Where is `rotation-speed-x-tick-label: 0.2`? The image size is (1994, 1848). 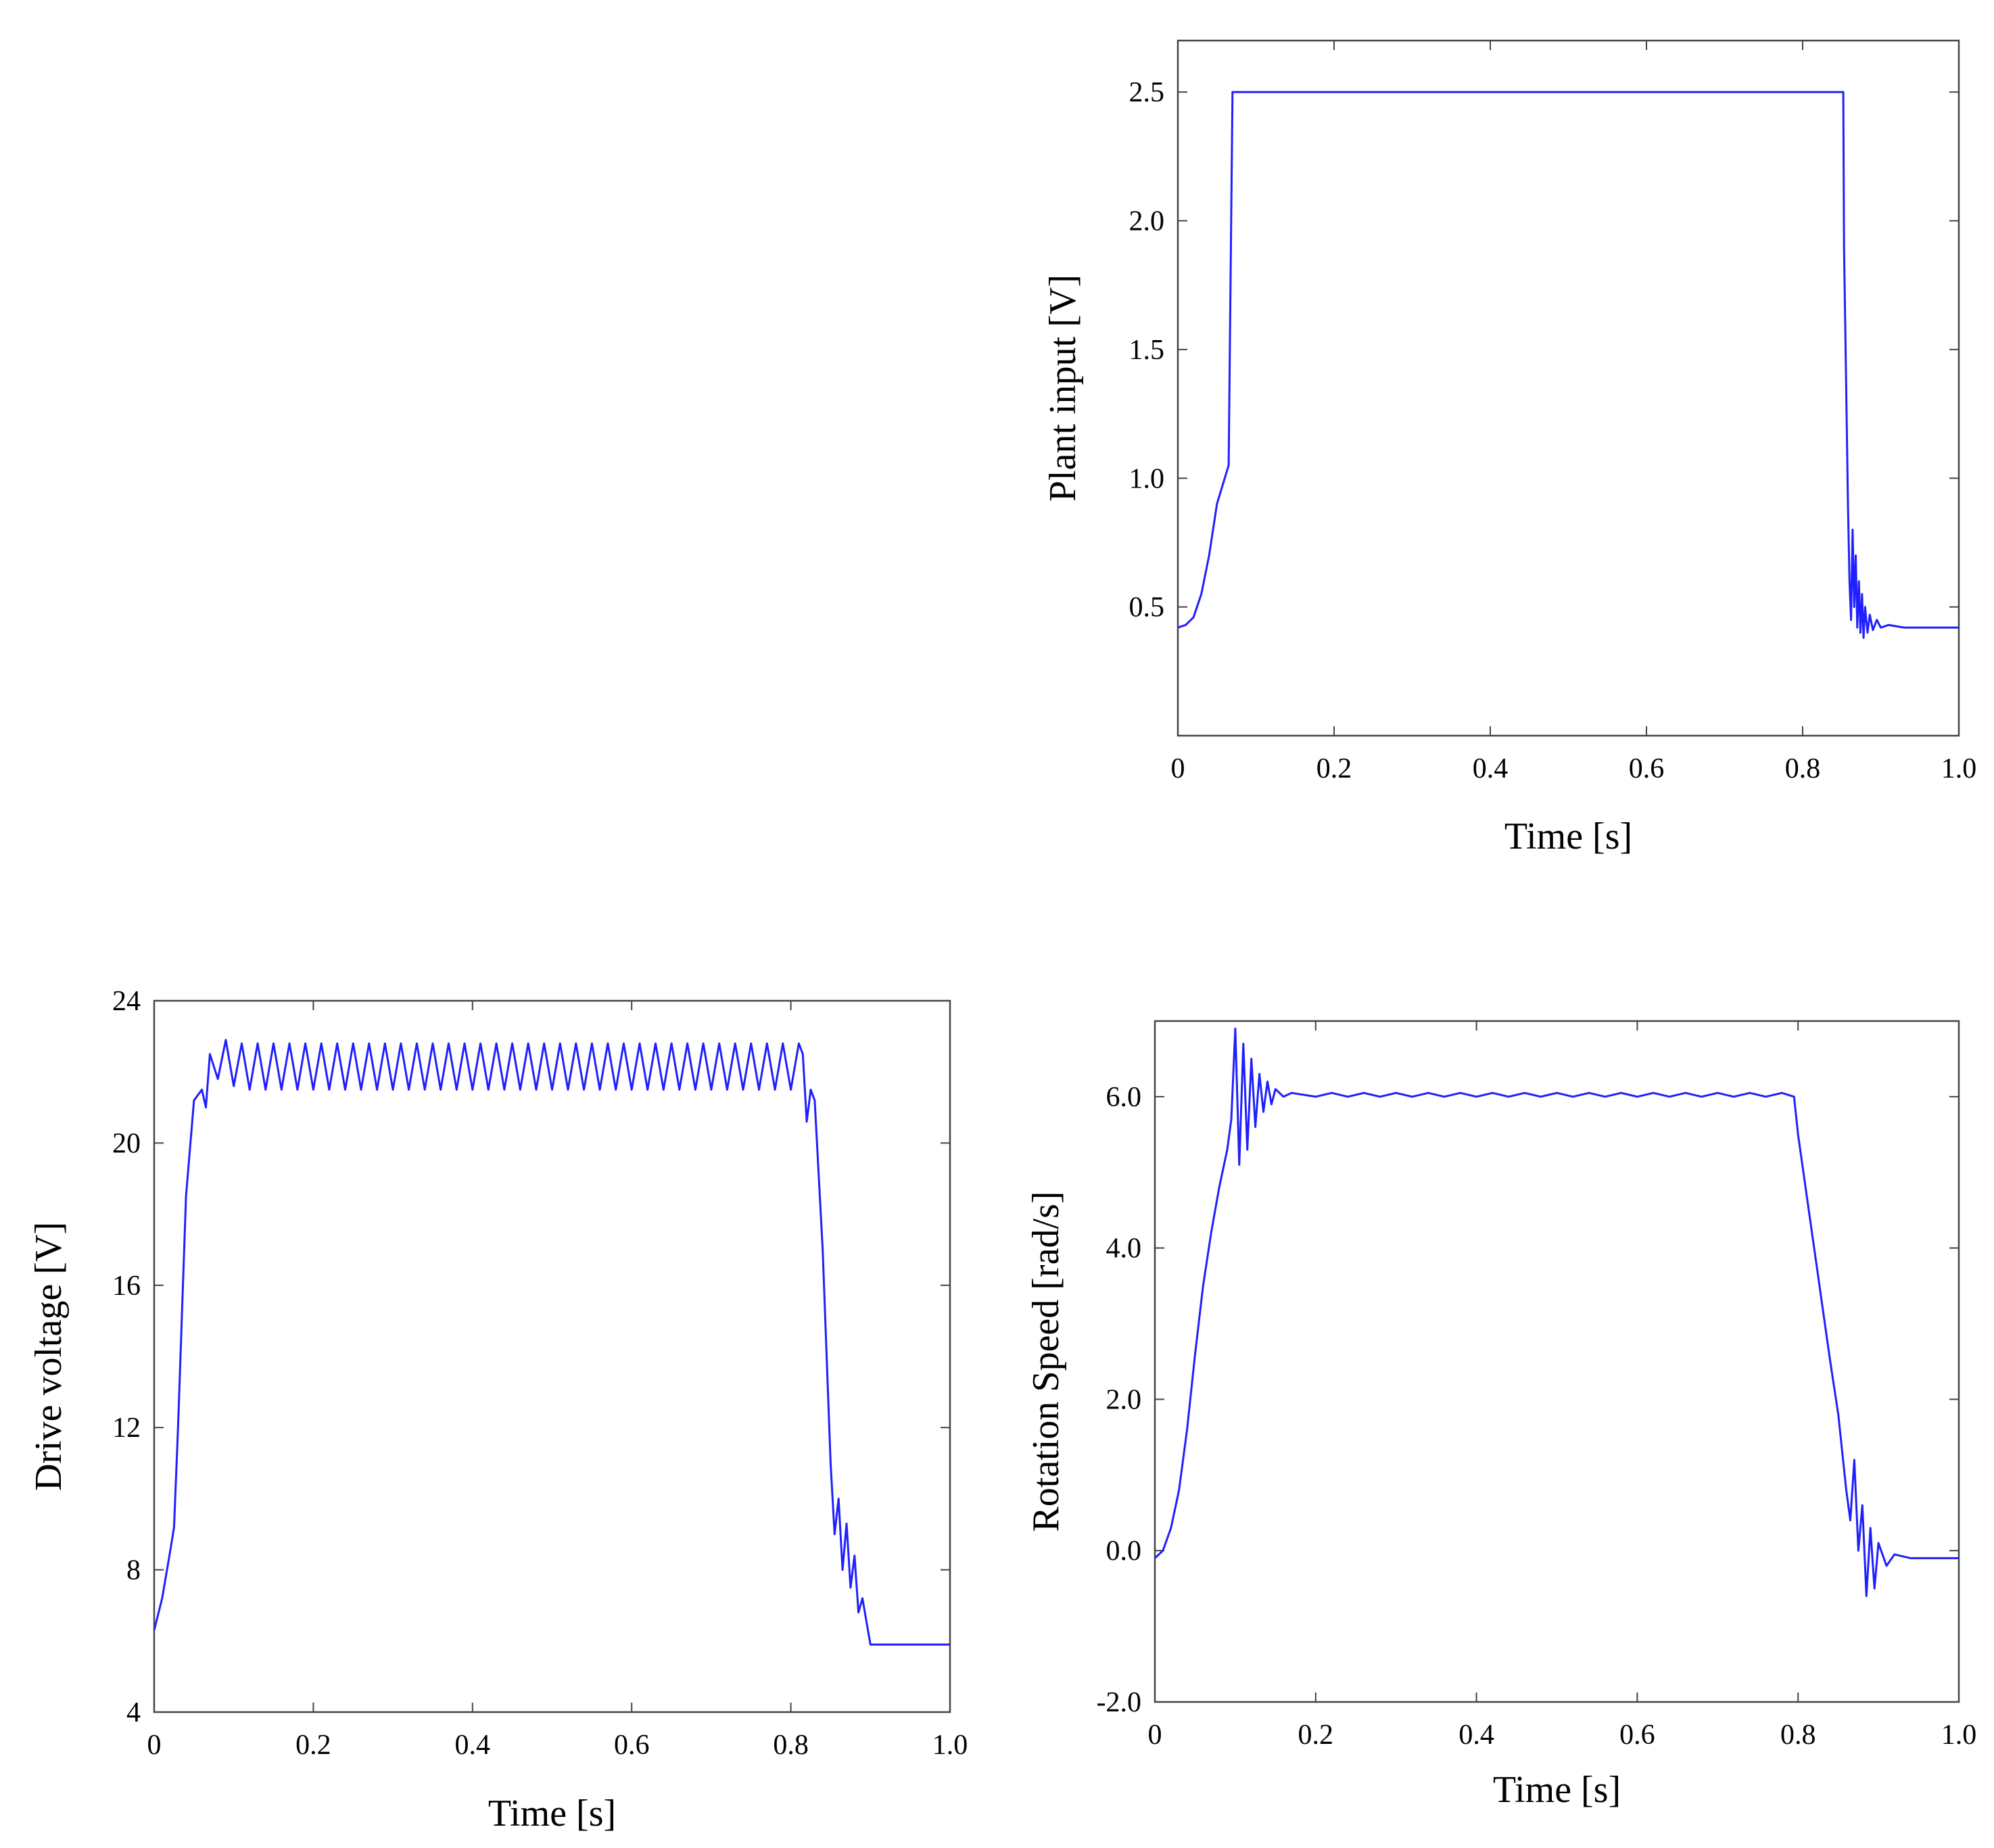 rotation-speed-x-tick-label: 0.2 is located at coordinates (1316, 1735).